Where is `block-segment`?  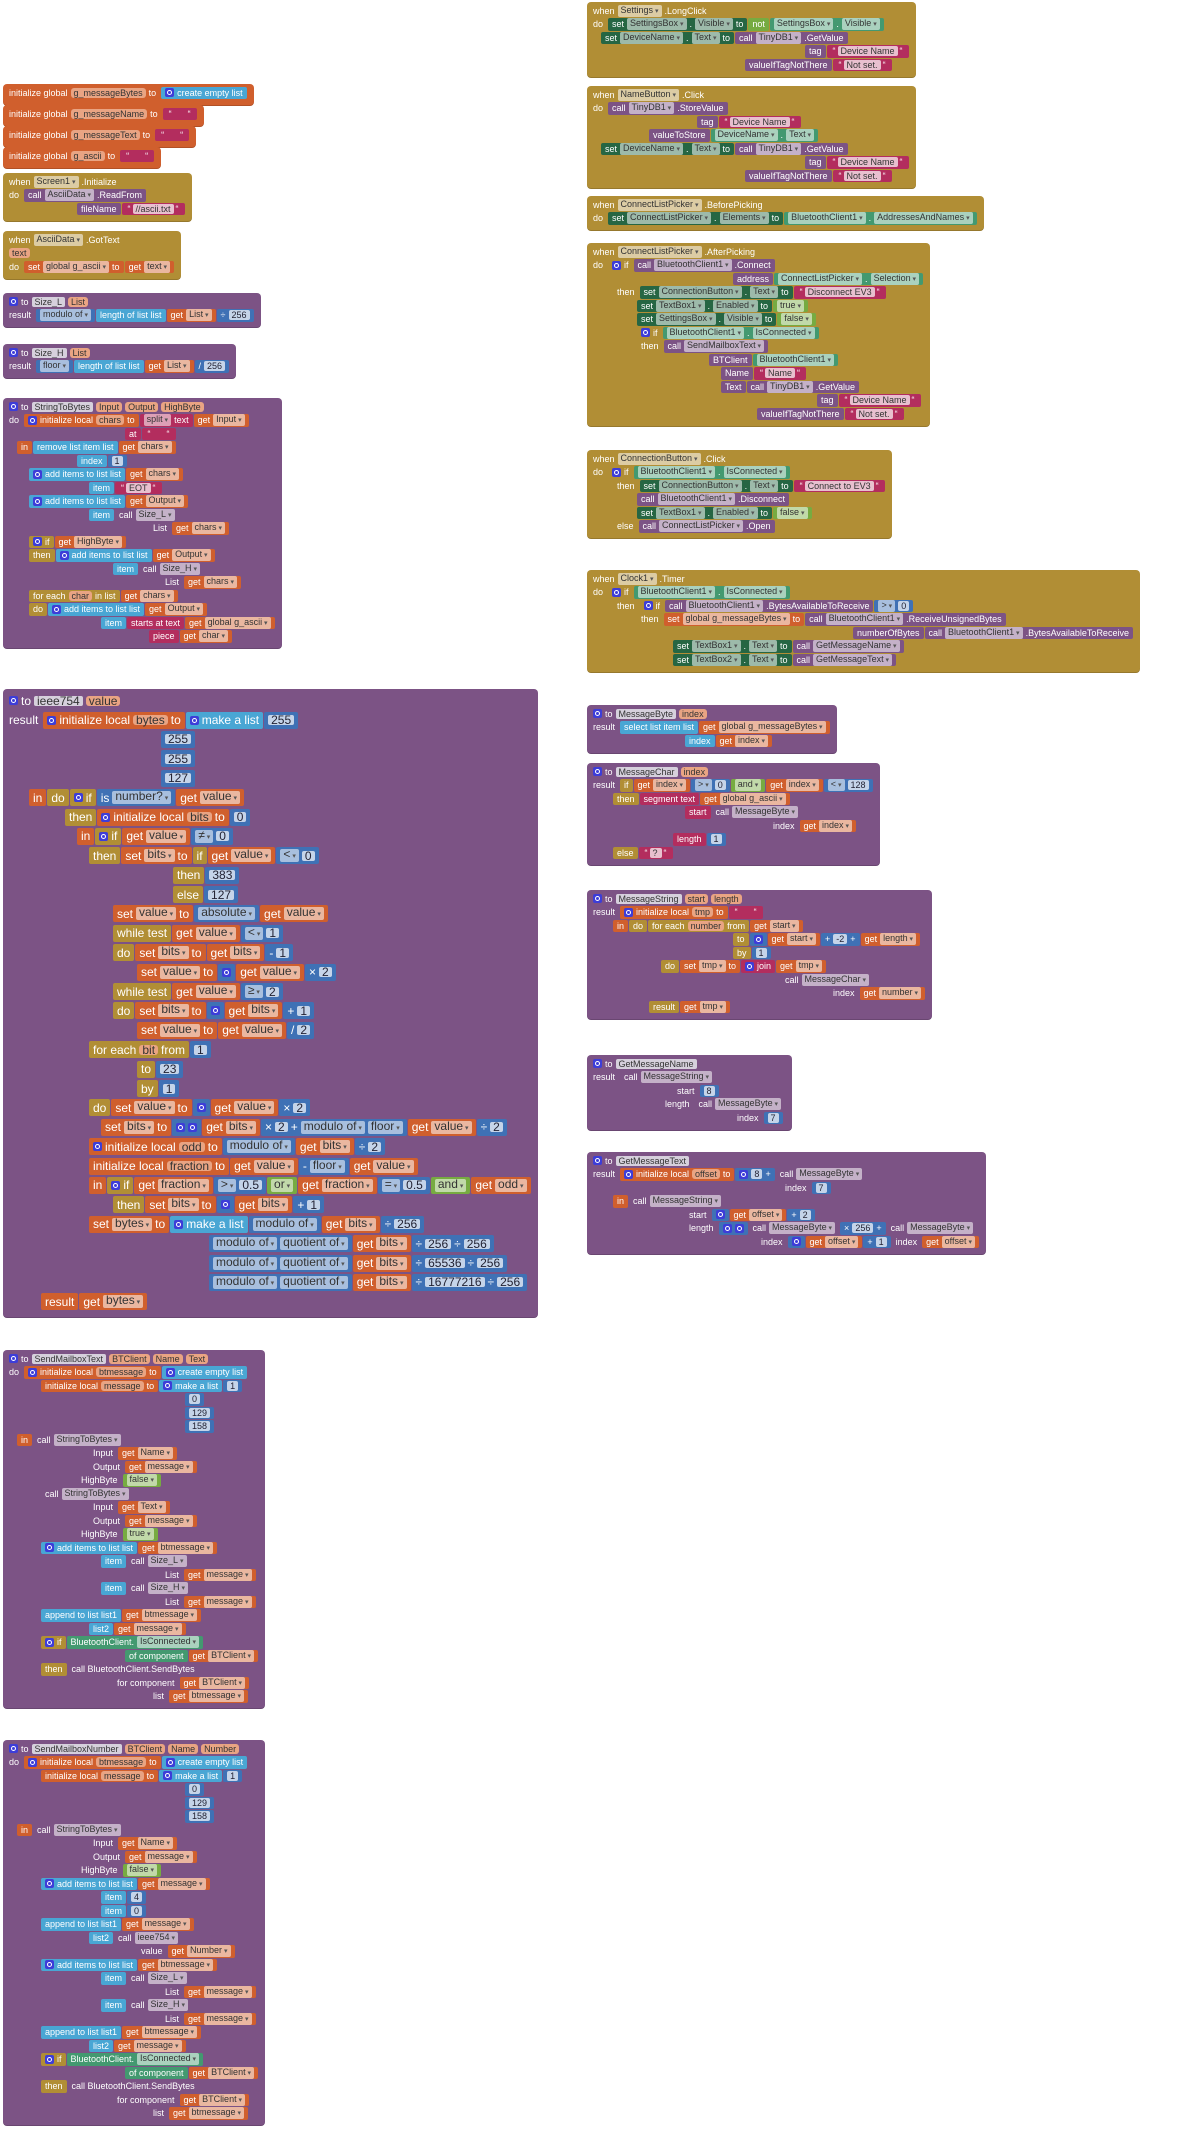 block-segment is located at coordinates (758, 939).